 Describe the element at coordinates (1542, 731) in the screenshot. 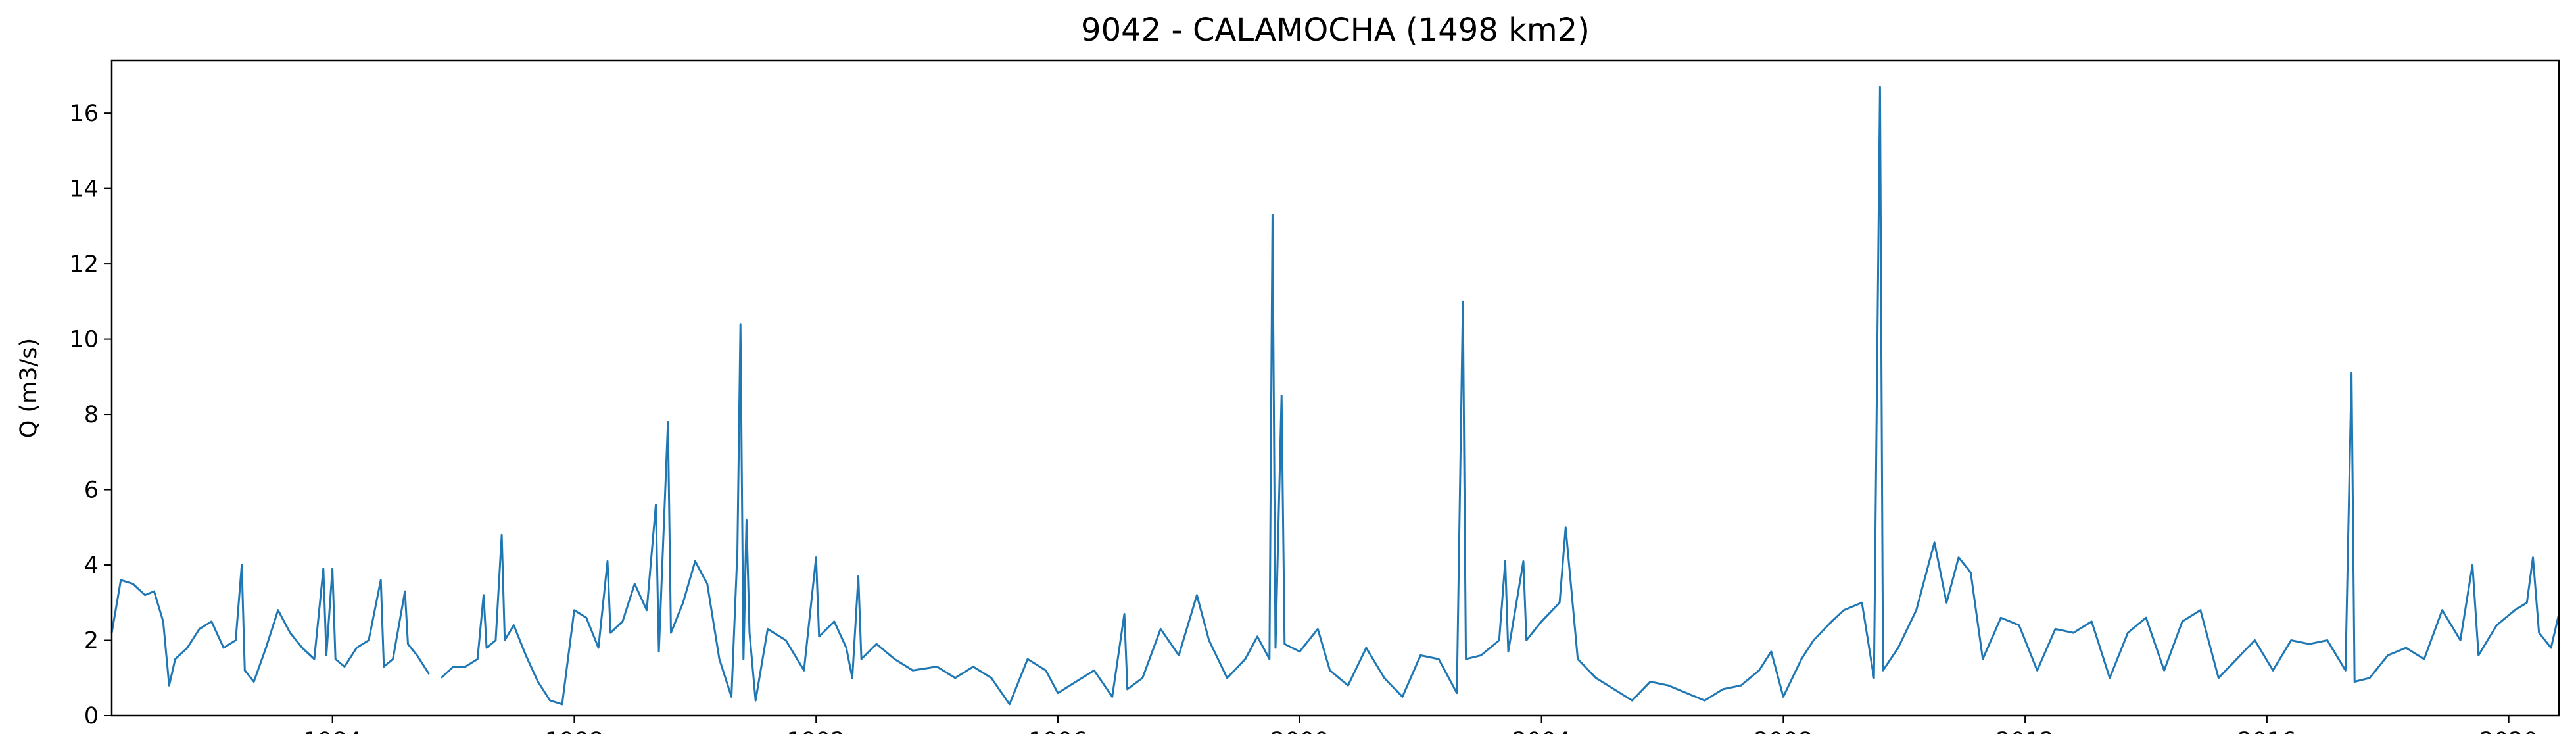

I see `x-tick-label: 2004` at that location.